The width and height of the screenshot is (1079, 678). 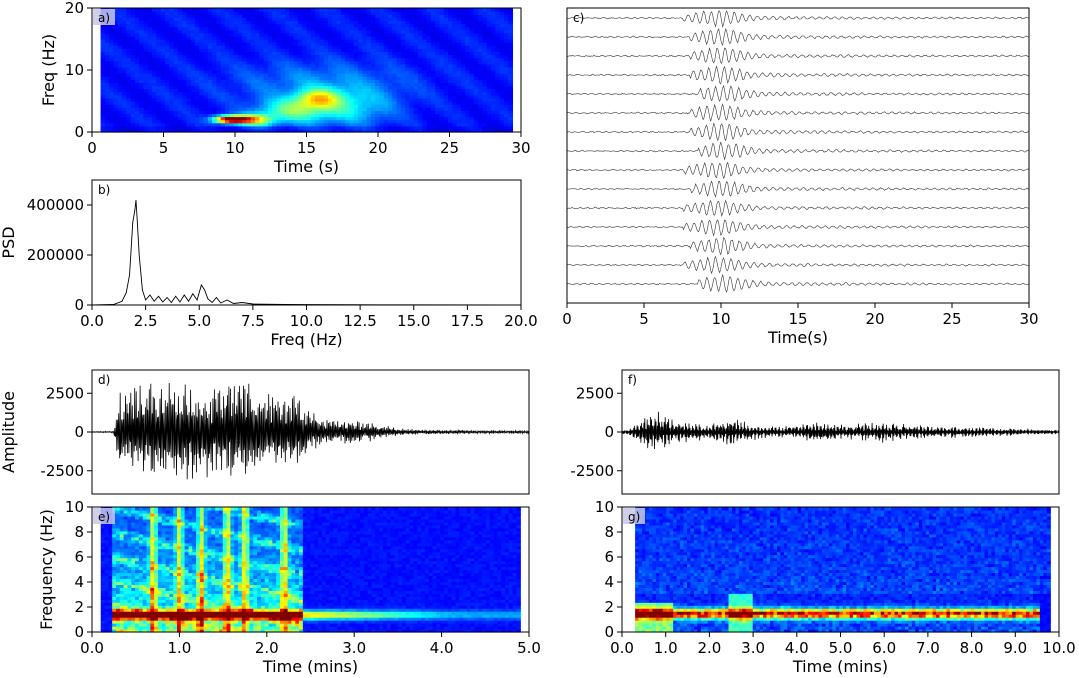 I want to click on x-tick-label: 25, so click(x=449, y=148).